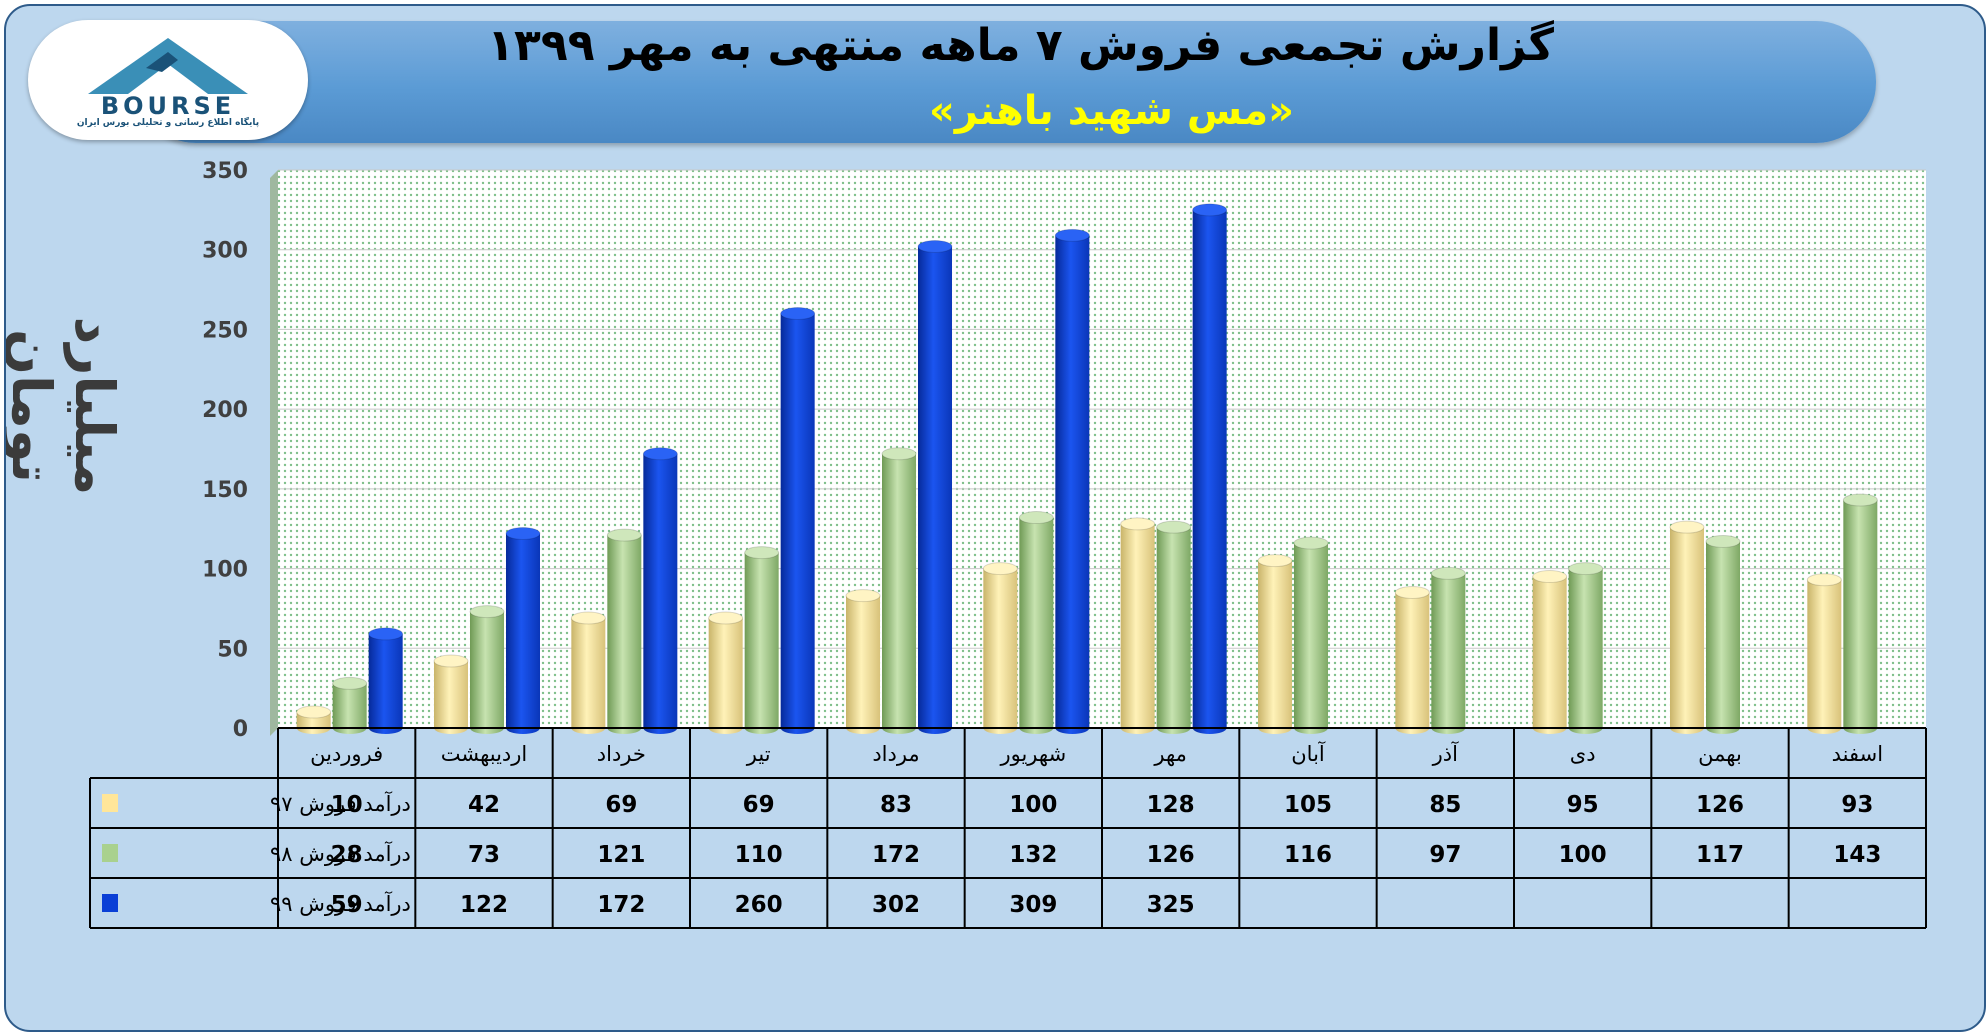  Describe the element at coordinates (225, 570) in the screenshot. I see `y-tick-label: 100` at that location.